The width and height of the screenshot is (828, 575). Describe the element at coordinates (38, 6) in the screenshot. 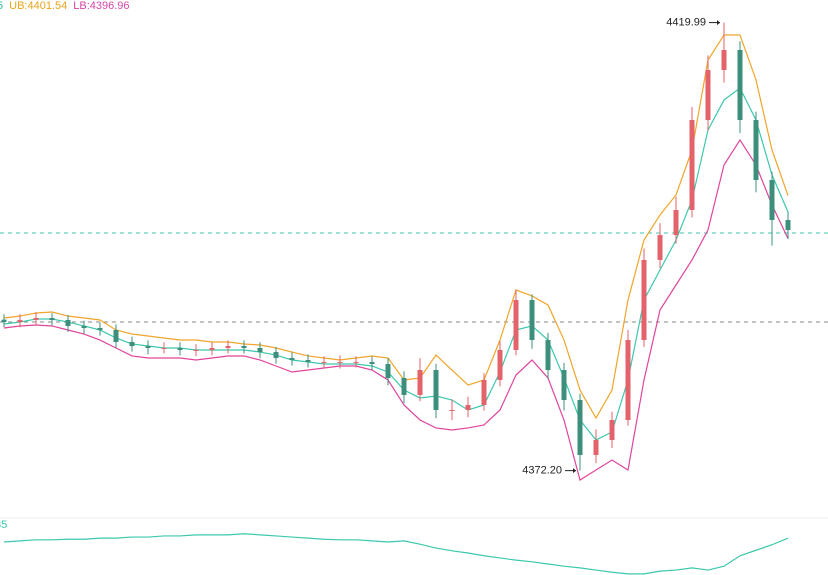

I see `legend-entry: UB:4401.54` at that location.